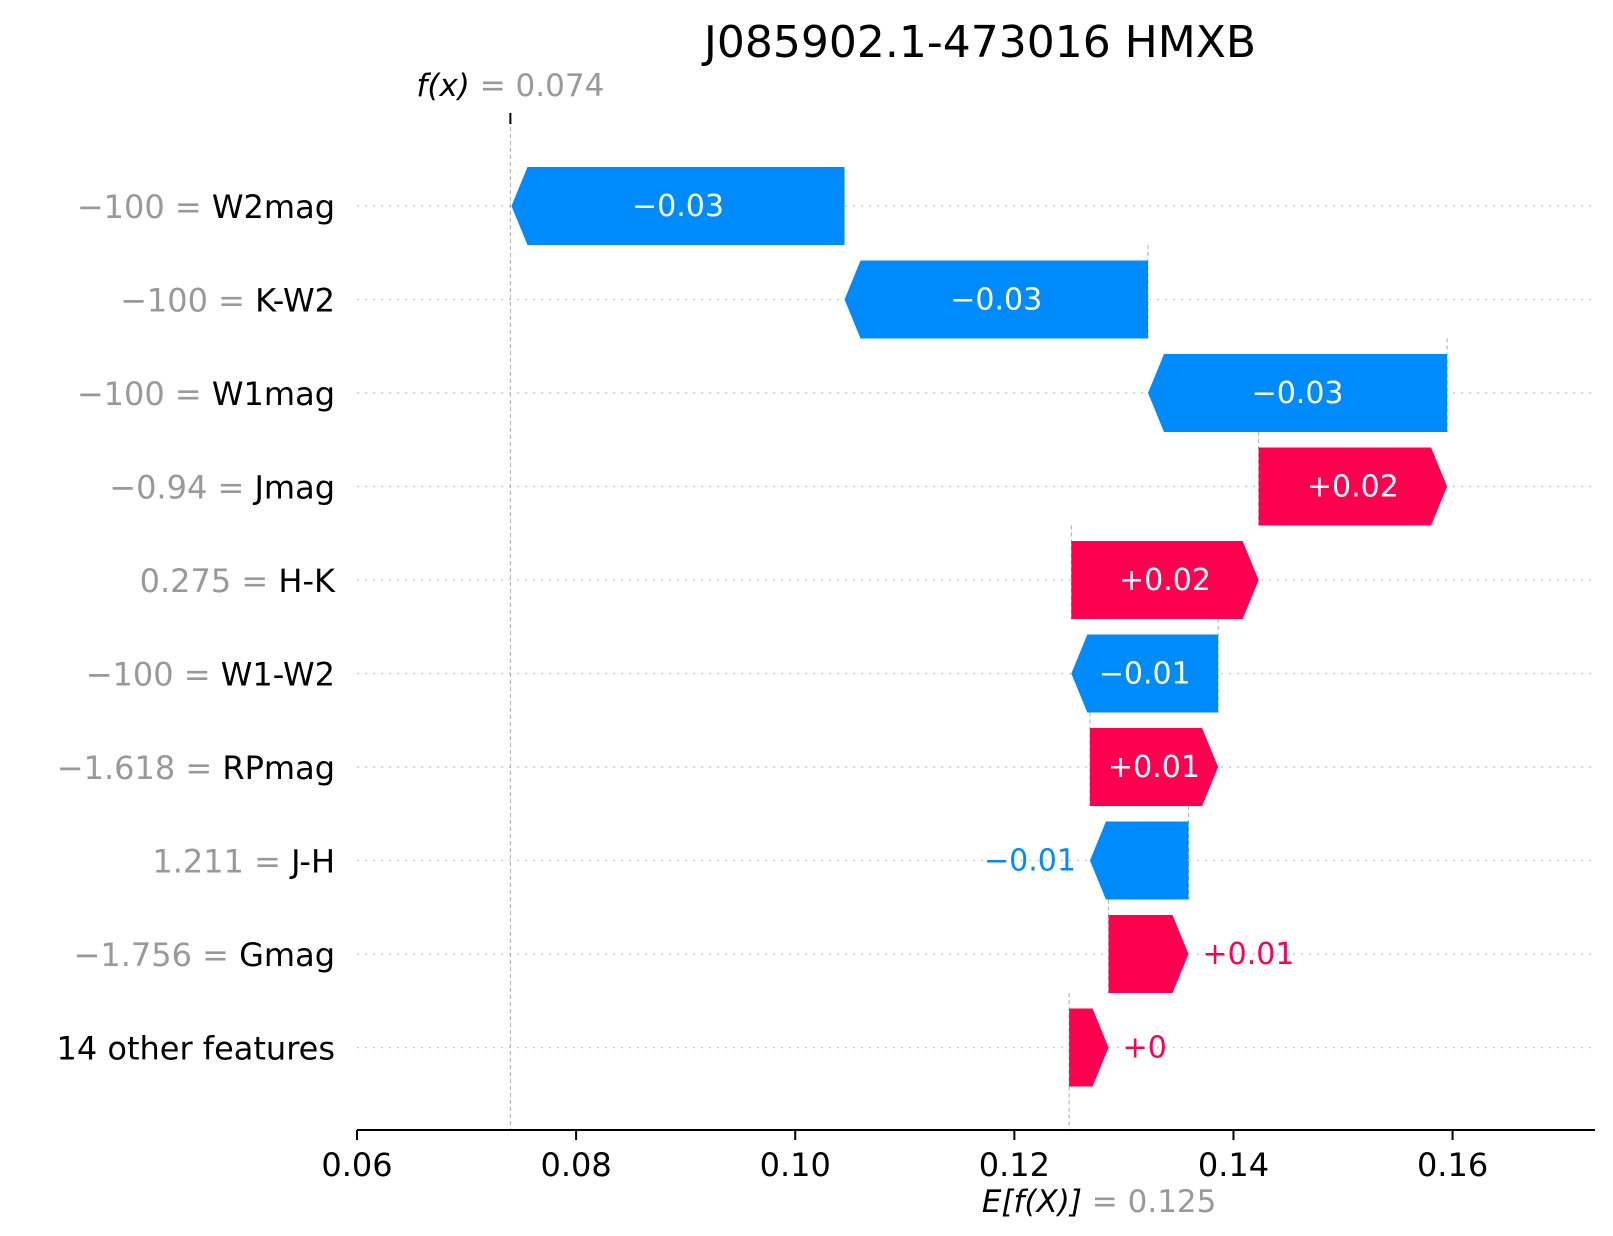 This screenshot has width=1613, height=1236. I want to click on bar-h-k, so click(1165, 580).